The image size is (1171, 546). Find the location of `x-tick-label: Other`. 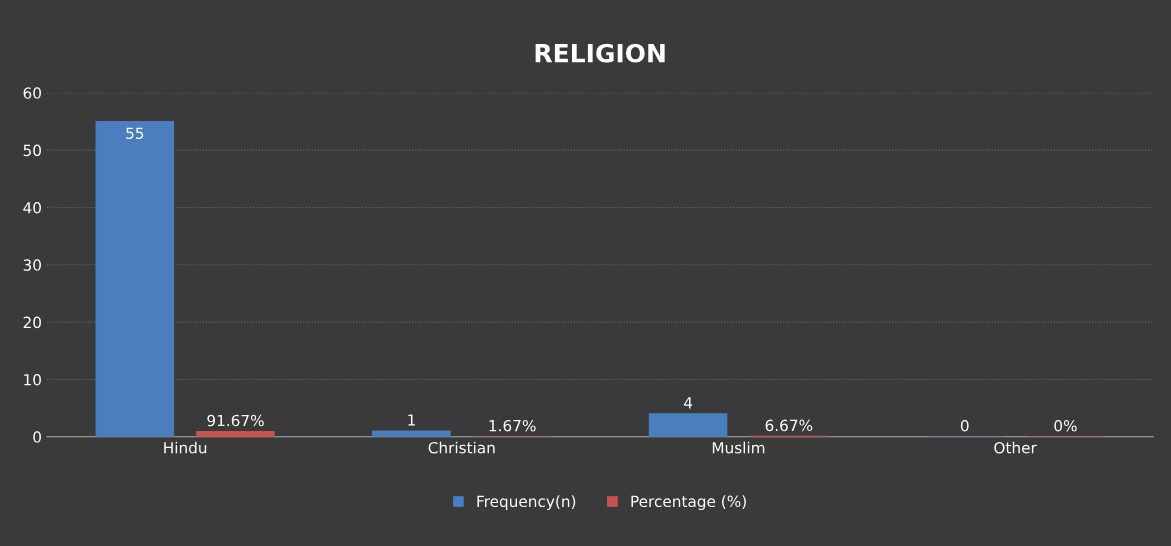

x-tick-label: Other is located at coordinates (1015, 447).